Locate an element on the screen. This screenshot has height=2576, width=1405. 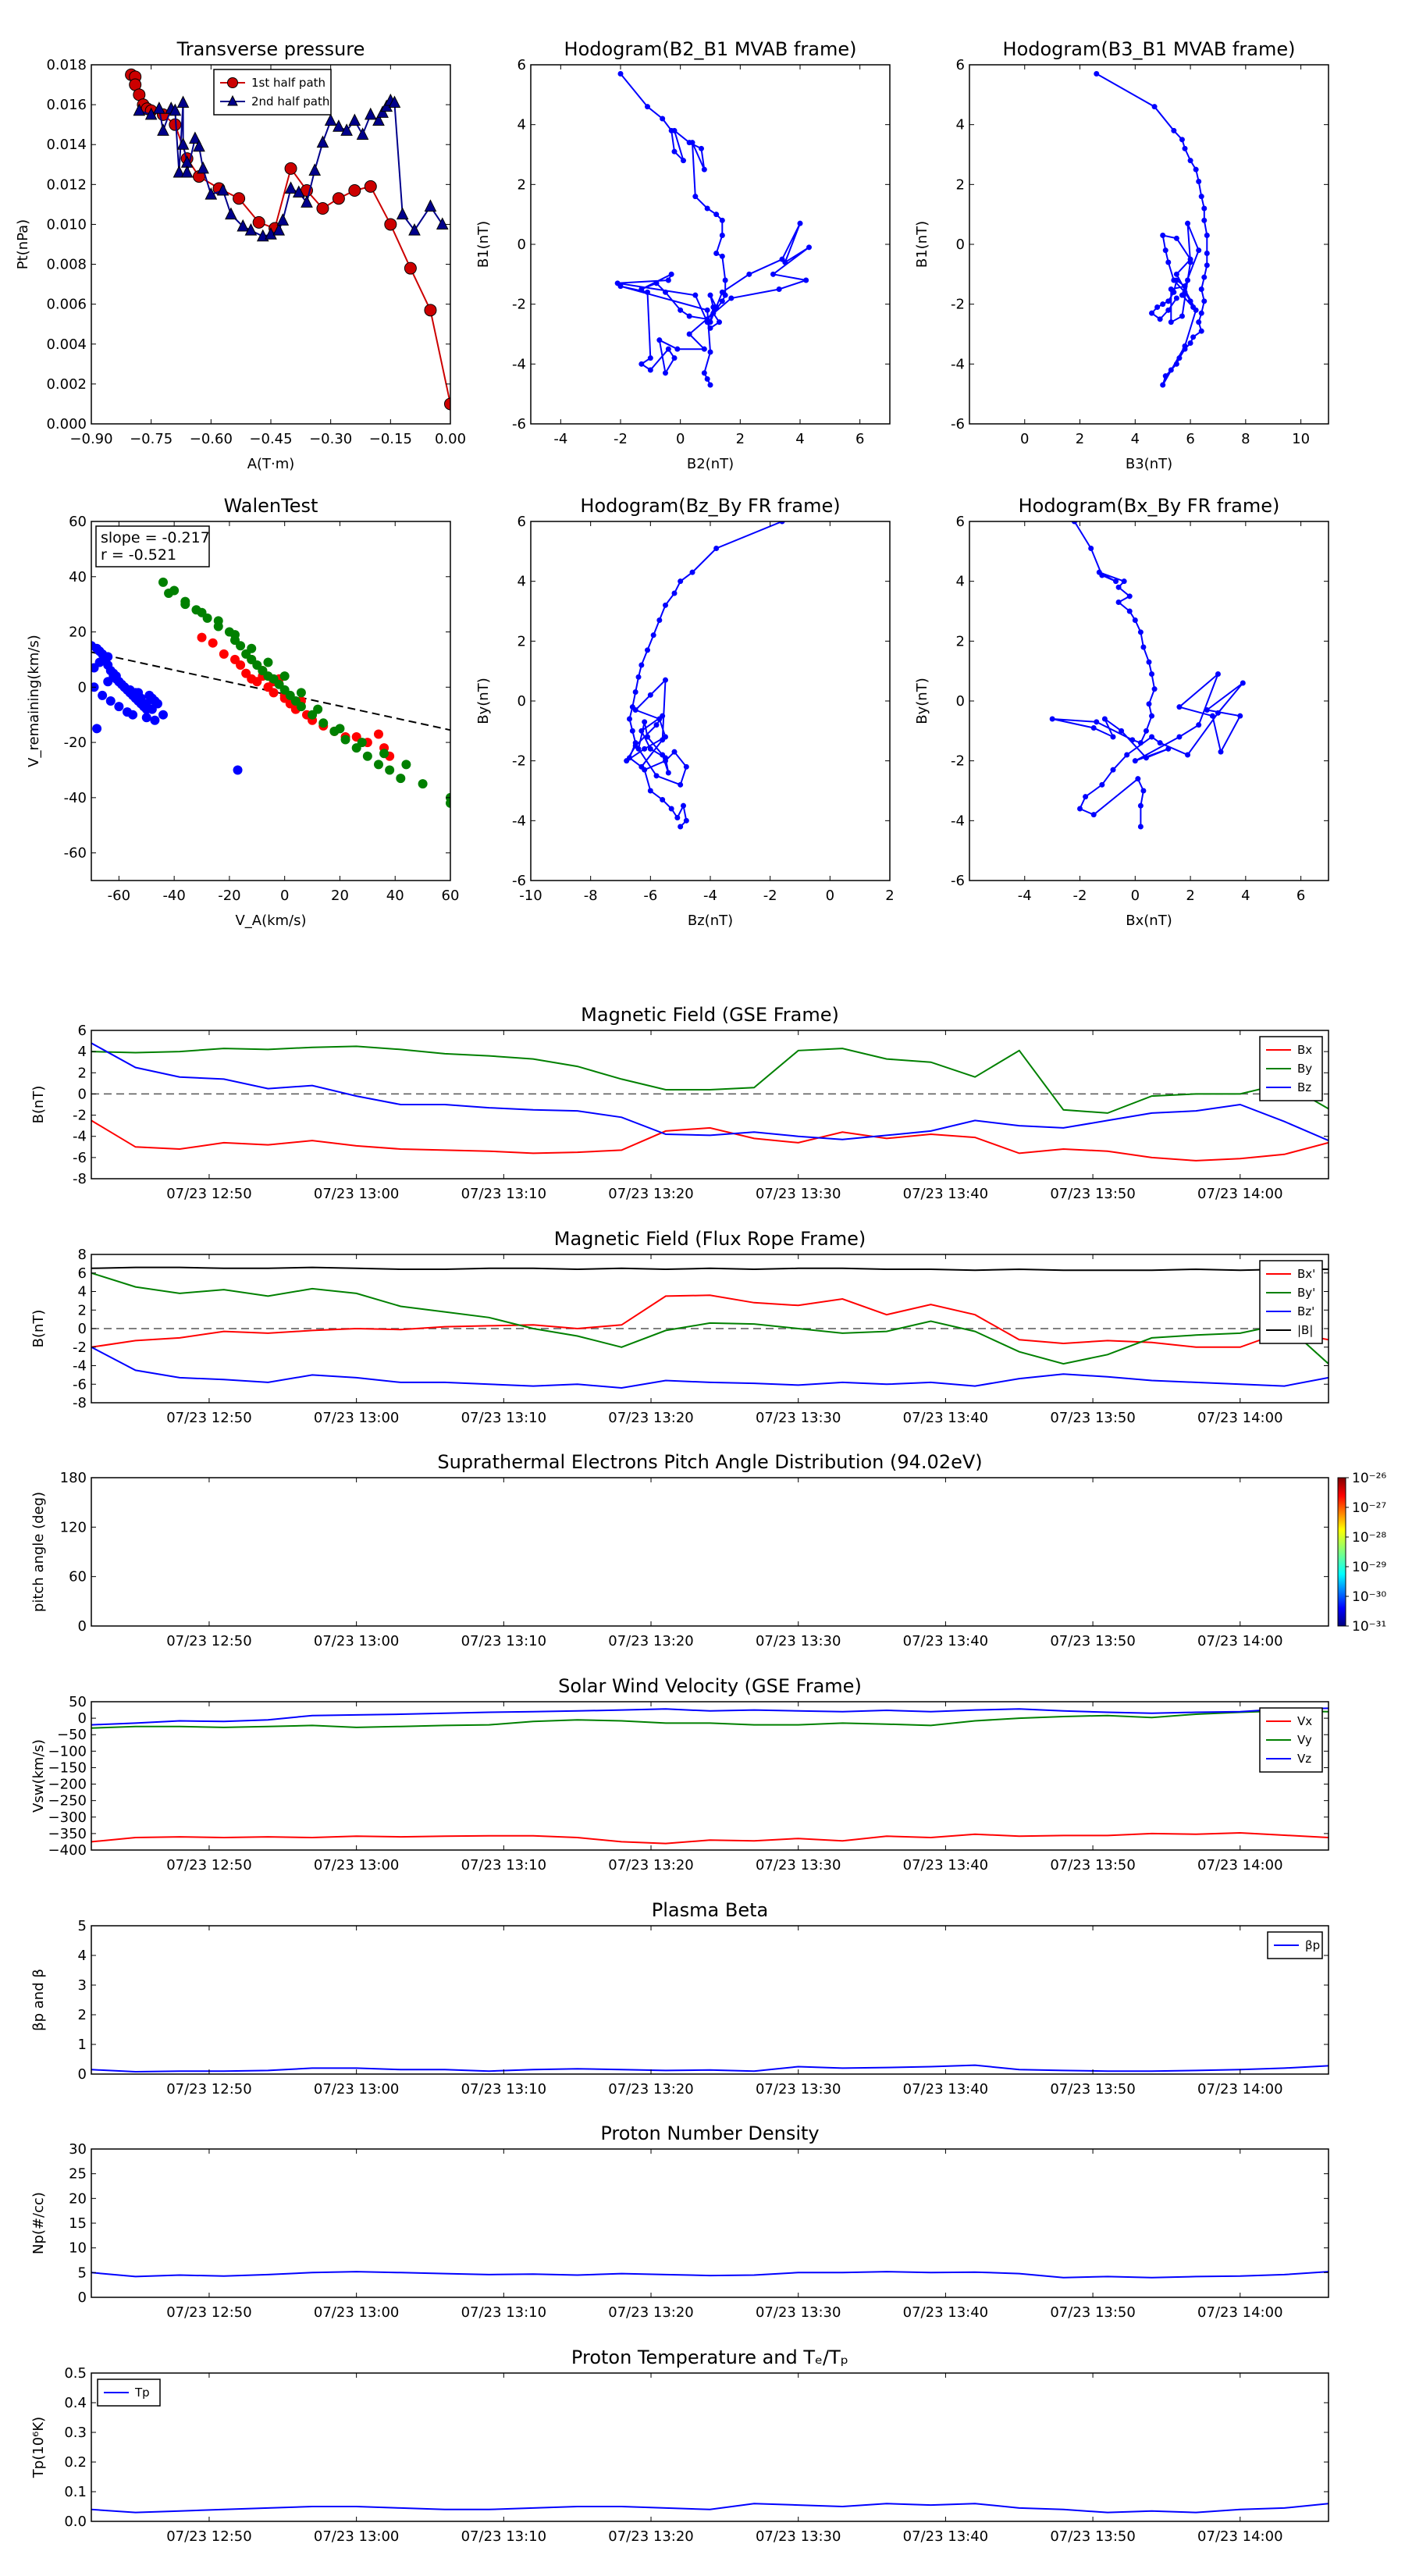
y-axis-label: Pt(nPa) is located at coordinates (23, 244).